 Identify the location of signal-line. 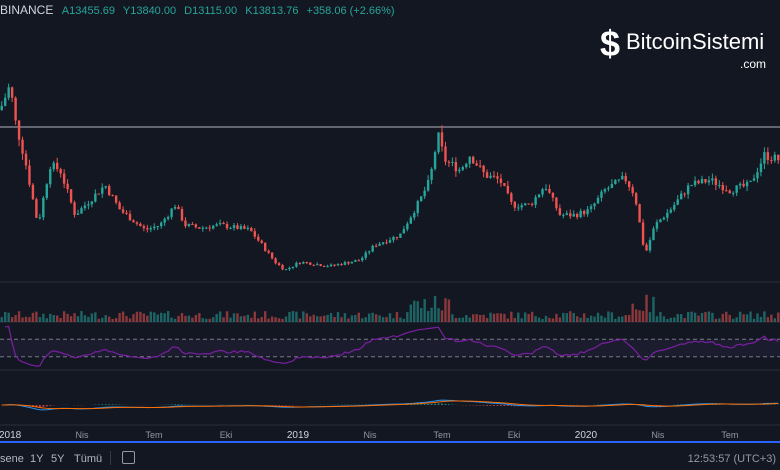
(390, 405).